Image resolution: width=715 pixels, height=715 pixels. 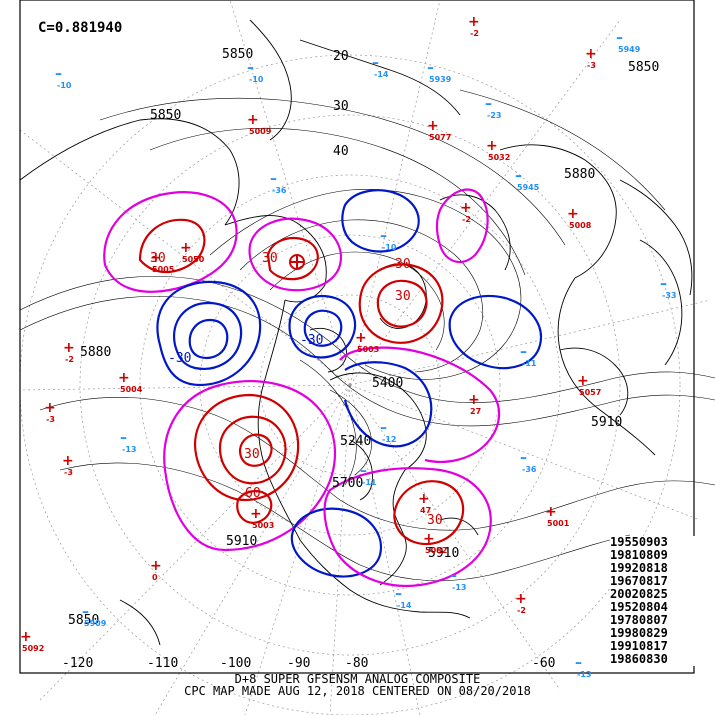 I want to click on height-contour-label: 5400, so click(x=387, y=383).